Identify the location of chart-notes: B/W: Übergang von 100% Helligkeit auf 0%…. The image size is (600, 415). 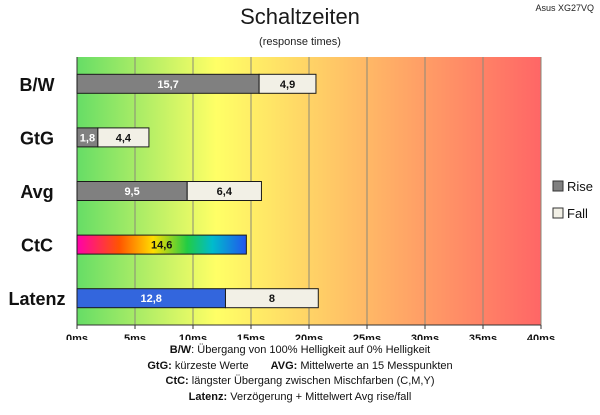
(300, 374).